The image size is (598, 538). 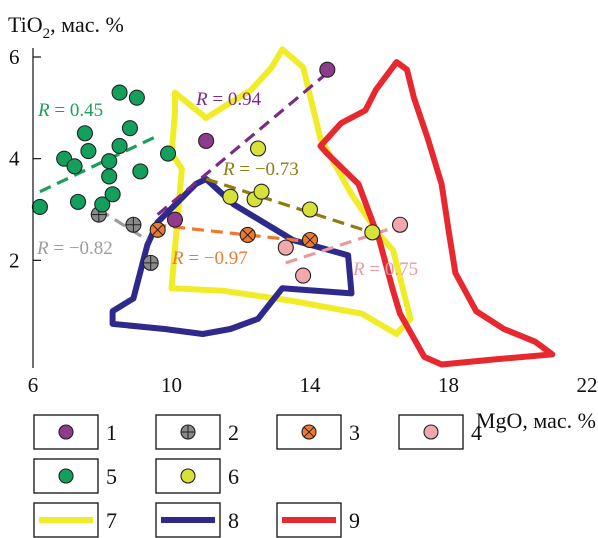 I want to click on x-tick-label-22: 22, so click(x=587, y=385).